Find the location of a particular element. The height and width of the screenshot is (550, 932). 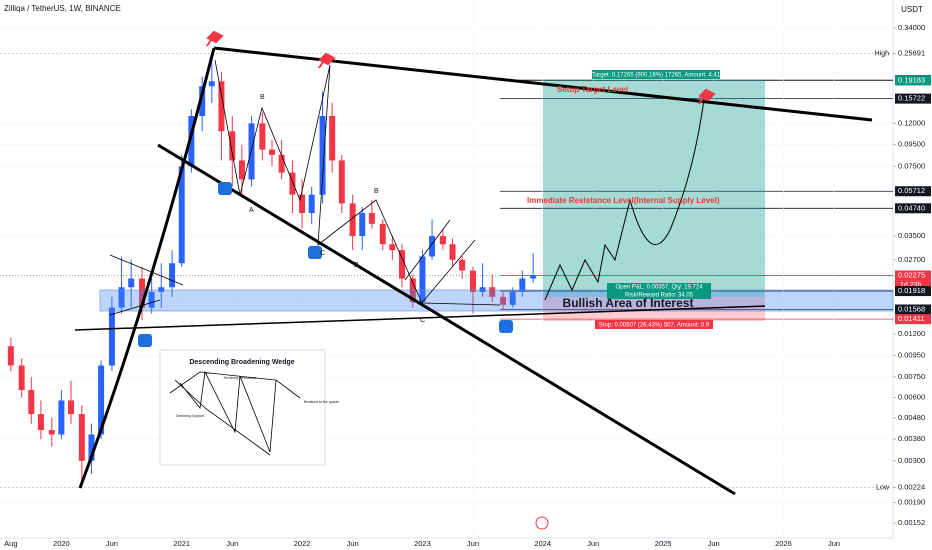

stop-zone is located at coordinates (654, 309).